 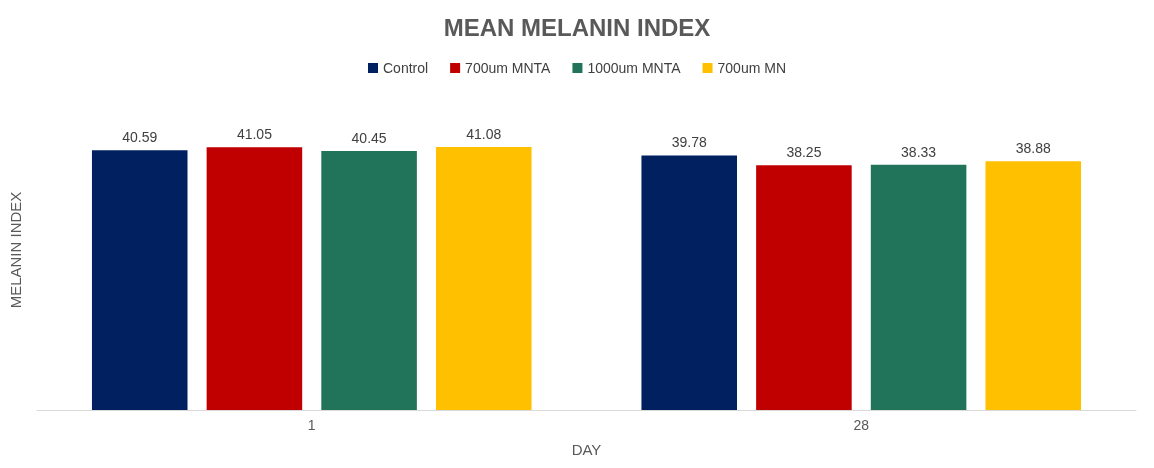 I want to click on x-tick-label: 1, so click(x=311, y=425).